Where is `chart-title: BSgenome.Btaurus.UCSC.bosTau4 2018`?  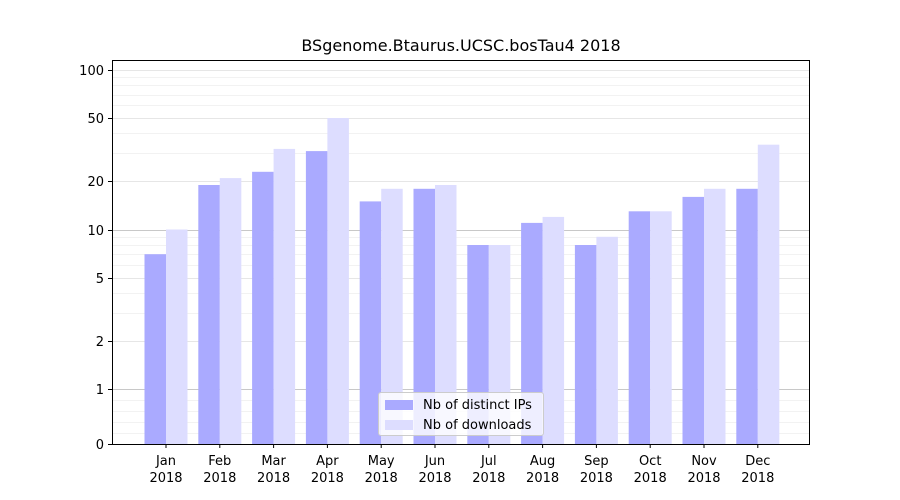 chart-title: BSgenome.Btaurus.UCSC.bosTau4 2018 is located at coordinates (460, 45).